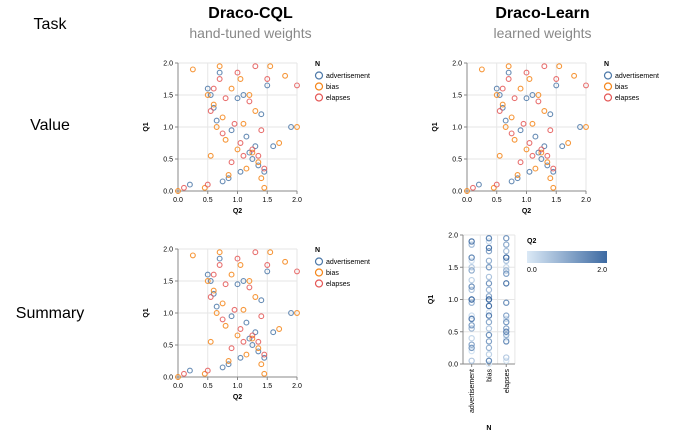  I want to click on y-tick-label: 1.0, so click(168, 314).